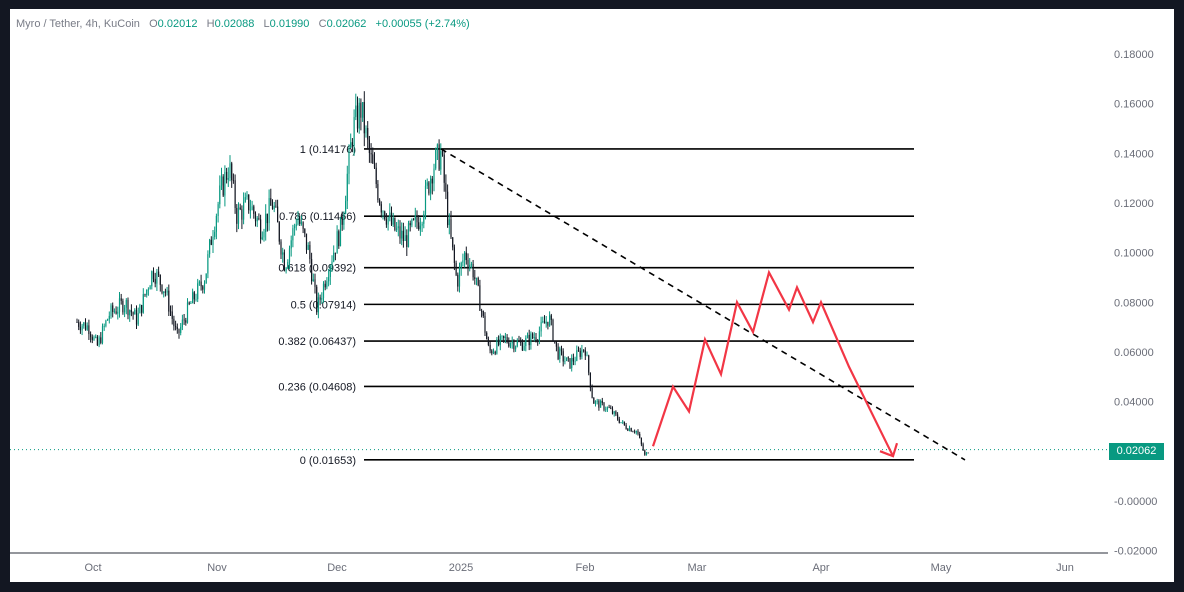 The height and width of the screenshot is (592, 1184). What do you see at coordinates (1135, 502) in the screenshot?
I see `y-tick-label: -0.00000` at bounding box center [1135, 502].